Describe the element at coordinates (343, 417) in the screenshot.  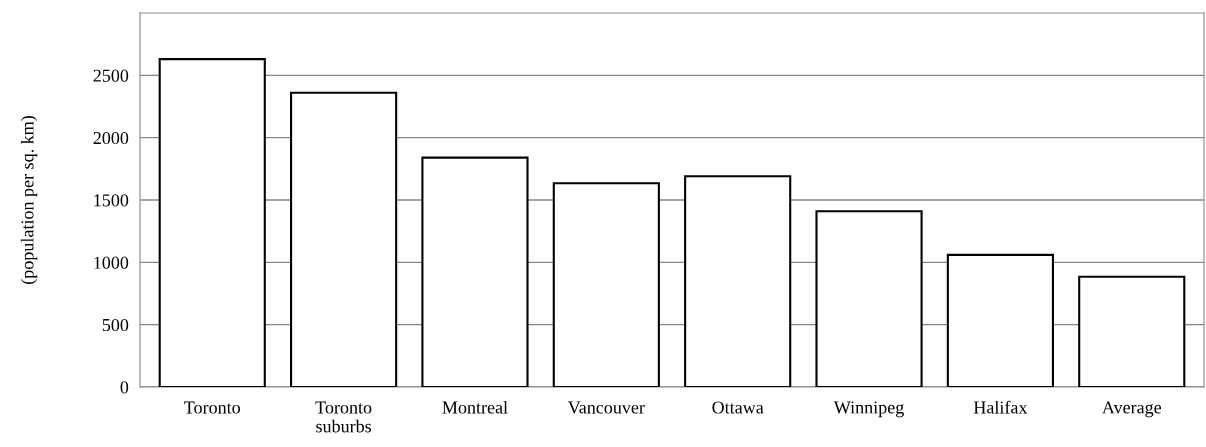
I see `x-tick-label: Toronto suburbs` at that location.